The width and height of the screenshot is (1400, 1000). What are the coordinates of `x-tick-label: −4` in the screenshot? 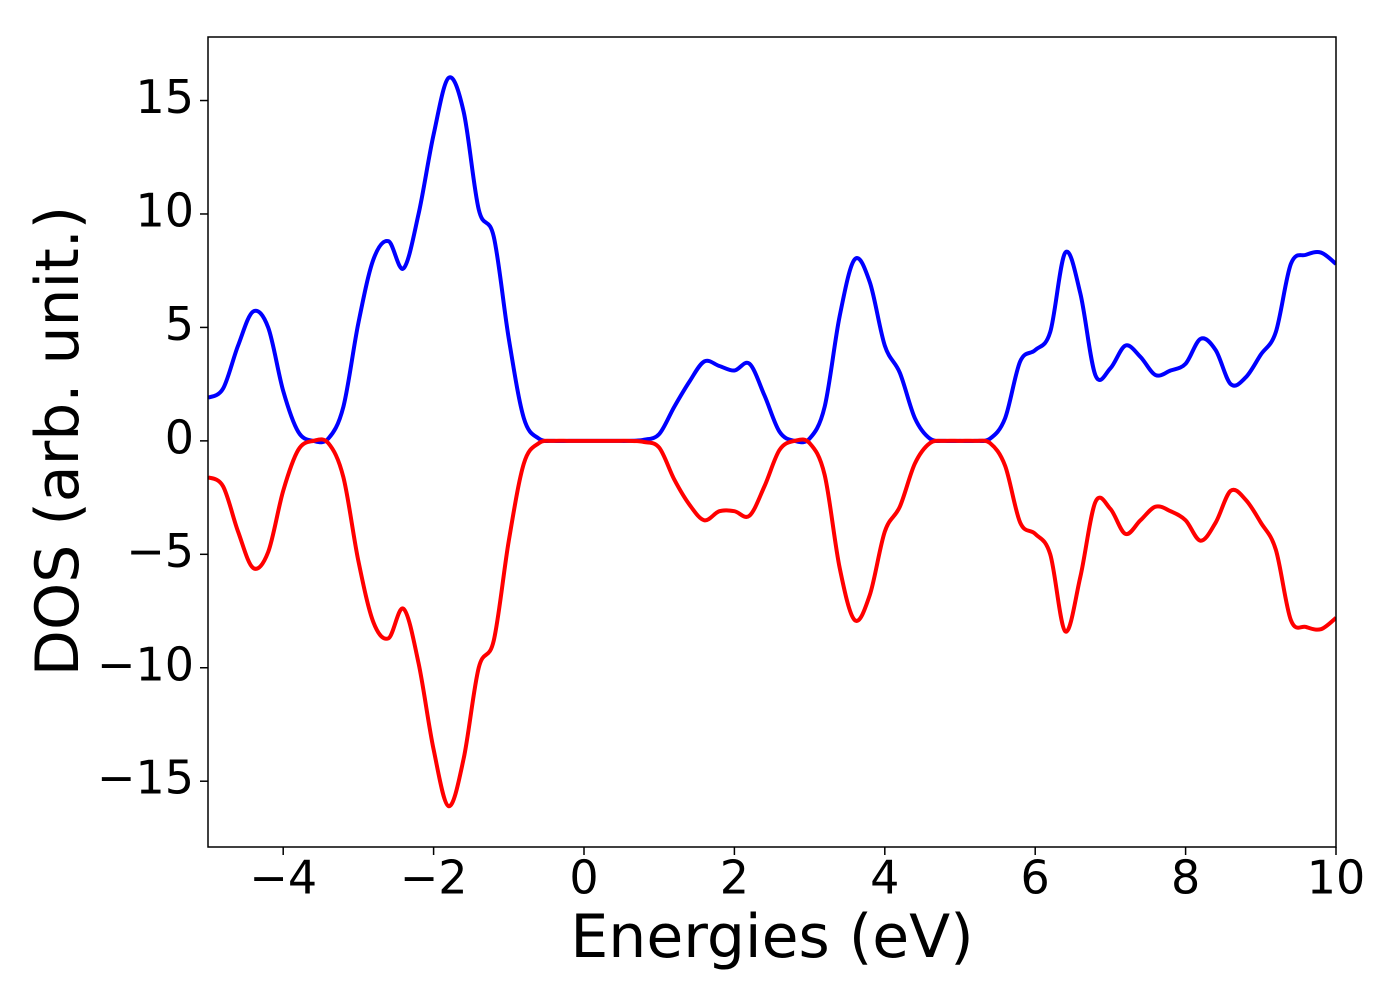 It's located at (283, 878).